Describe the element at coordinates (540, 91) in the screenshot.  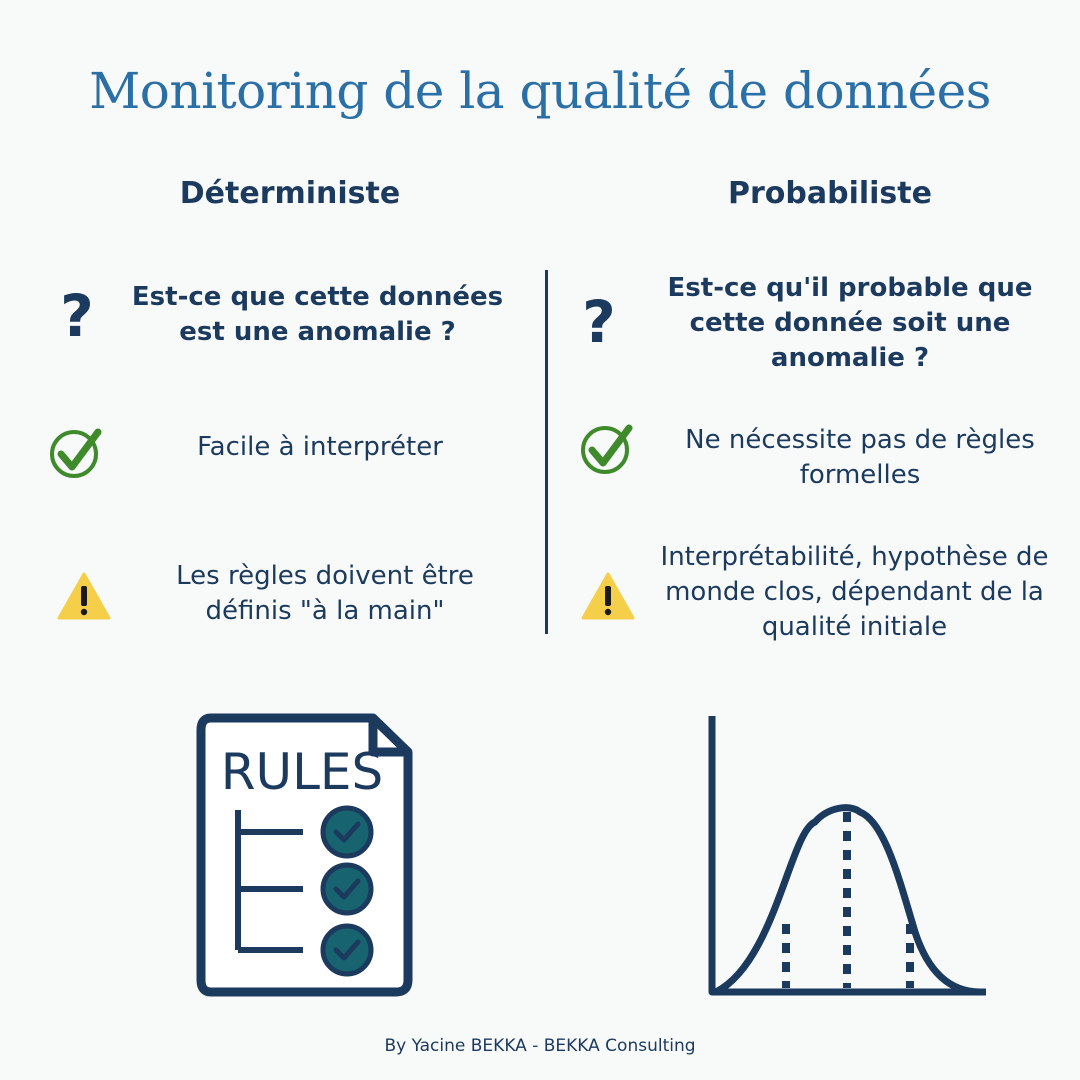
I see `page-title: Monitoring de la qualité de données` at that location.